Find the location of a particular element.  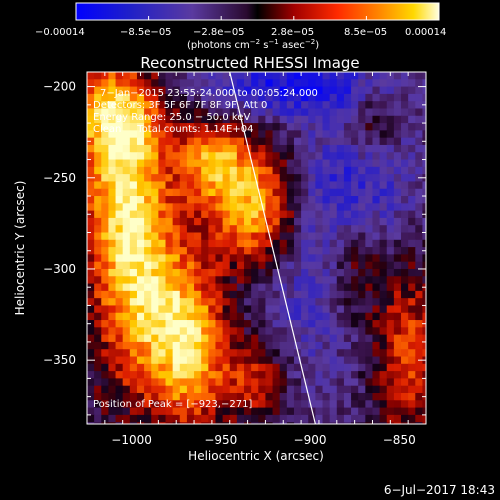

x-axis-label: Heliocentric X (arcsec) is located at coordinates (256, 456).